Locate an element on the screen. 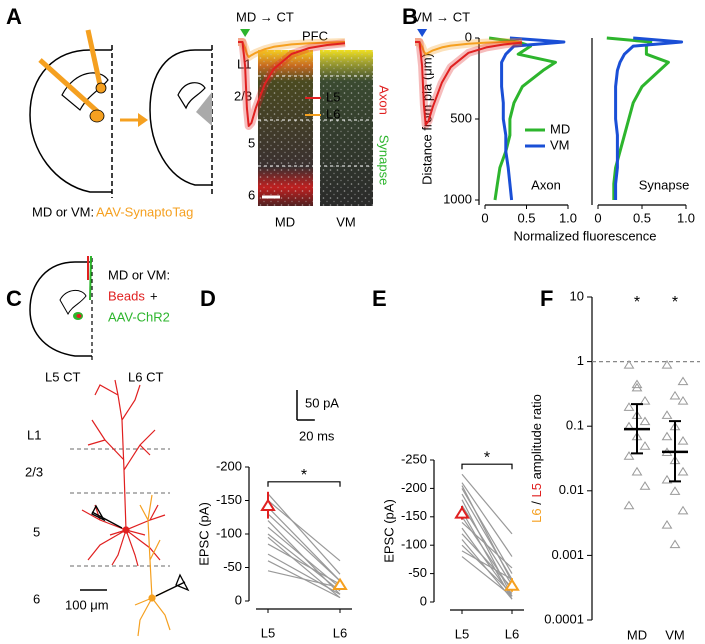  y-tick-label: 1000 is located at coordinates (457, 198).